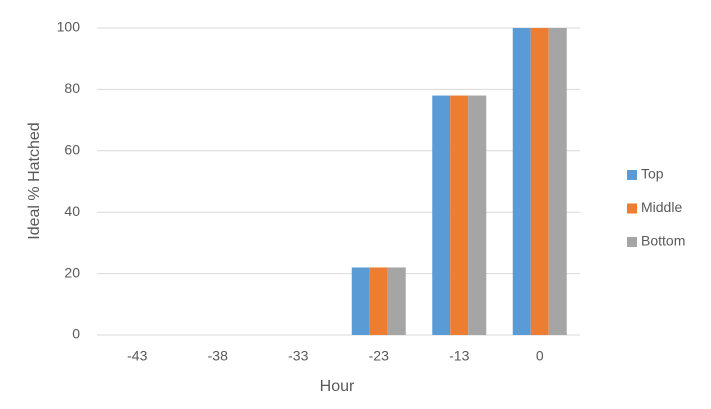 The image size is (711, 409). Describe the element at coordinates (459, 356) in the screenshot. I see `x-tick-label: -13` at that location.